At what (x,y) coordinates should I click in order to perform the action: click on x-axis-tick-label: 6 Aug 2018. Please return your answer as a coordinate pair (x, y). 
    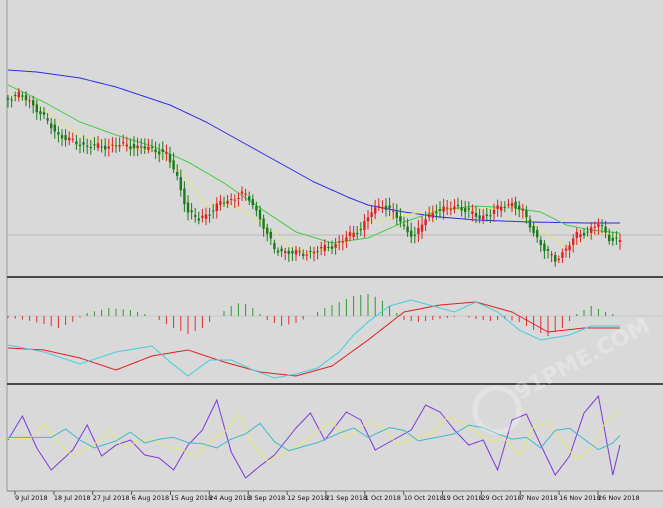
    Looking at the image, I should click on (151, 498).